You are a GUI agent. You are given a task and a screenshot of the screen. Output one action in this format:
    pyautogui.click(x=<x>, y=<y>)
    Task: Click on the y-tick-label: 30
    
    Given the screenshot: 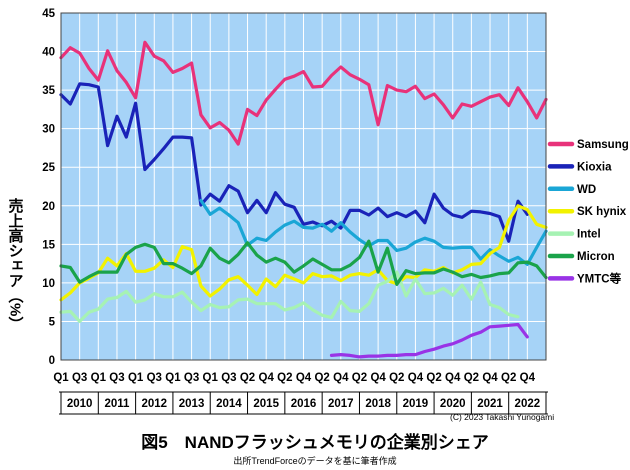 What is the action you would take?
    pyautogui.click(x=48, y=130)
    